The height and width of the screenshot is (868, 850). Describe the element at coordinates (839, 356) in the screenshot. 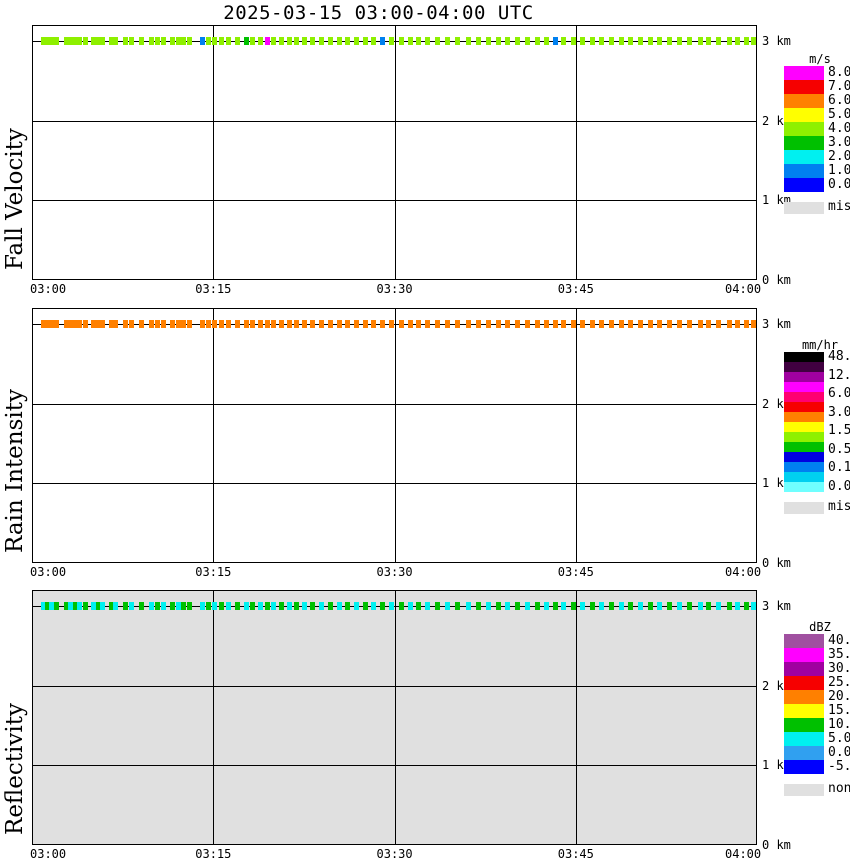

I see `colorbar-tick-label: 48.0` at that location.